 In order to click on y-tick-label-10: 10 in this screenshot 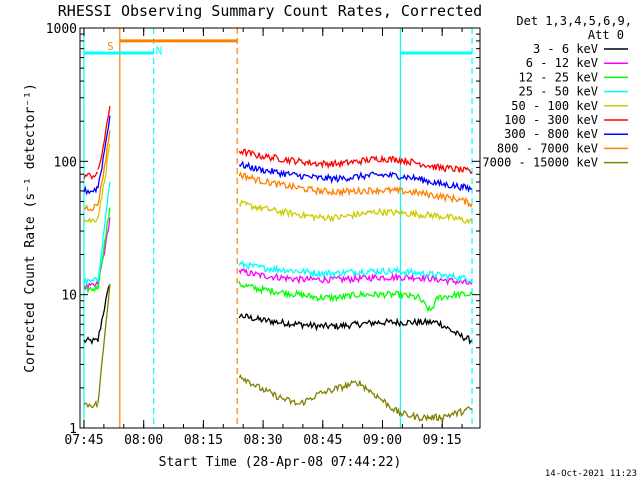, I will do `click(69, 296)`.